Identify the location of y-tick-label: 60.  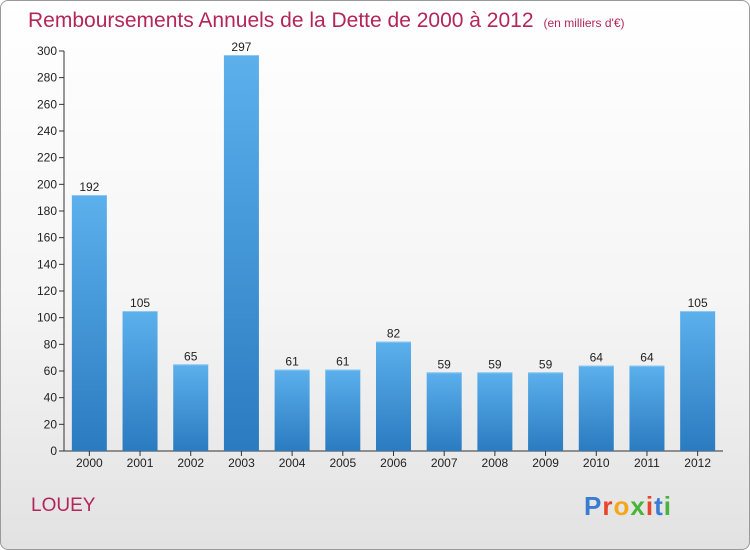
(51, 371).